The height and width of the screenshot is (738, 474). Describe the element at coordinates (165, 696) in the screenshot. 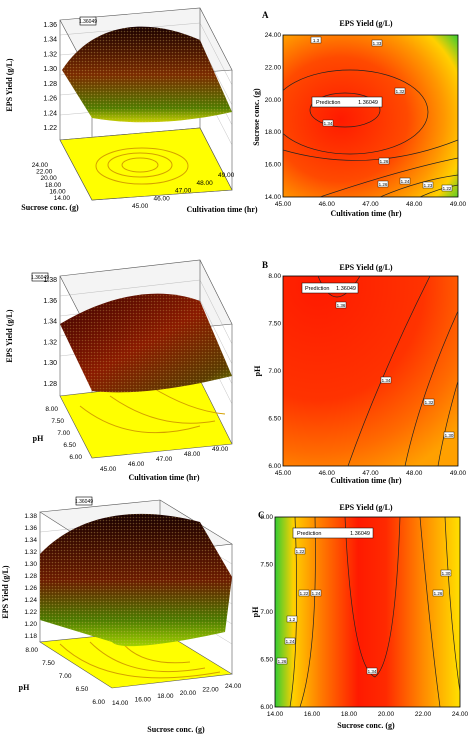

I see `surface-c-xtick: 18.00` at that location.